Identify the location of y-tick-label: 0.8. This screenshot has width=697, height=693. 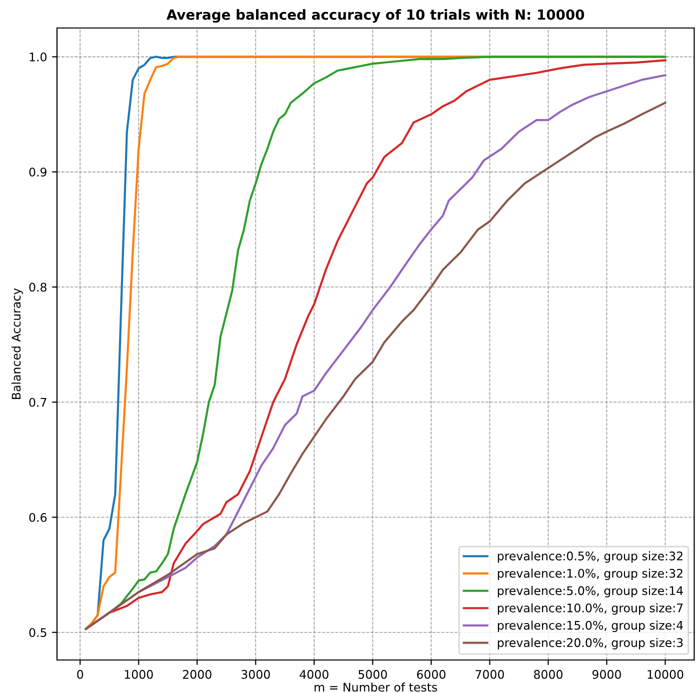
(37, 287).